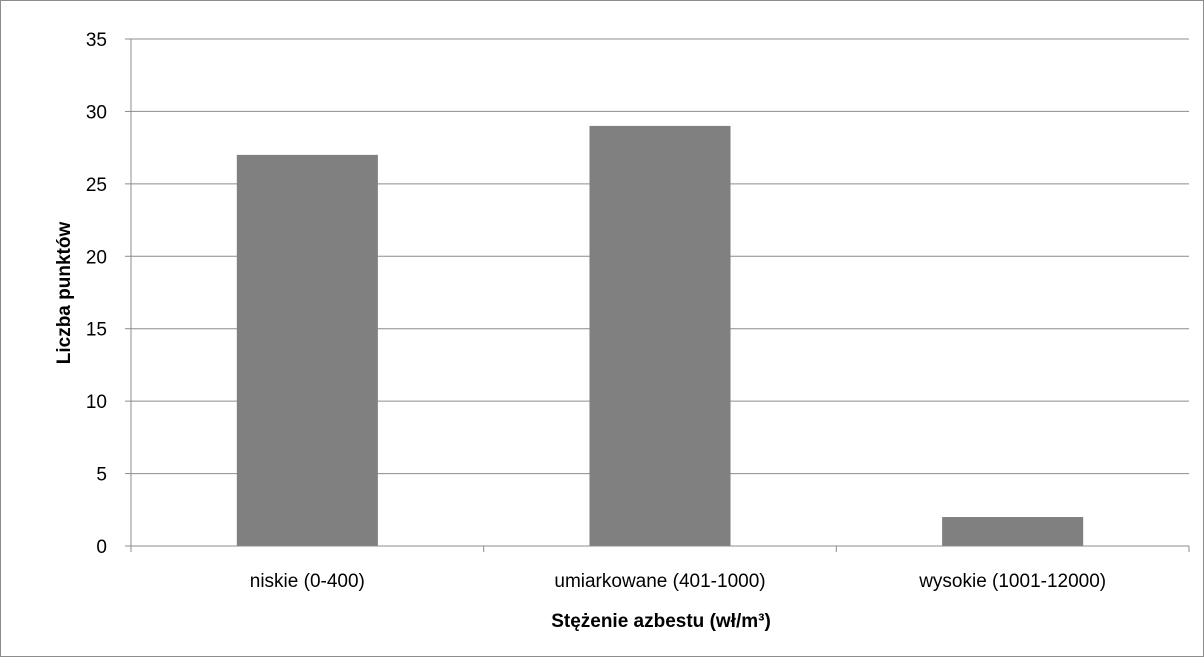  Describe the element at coordinates (96, 330) in the screenshot. I see `y-tick-label-15: 15` at that location.